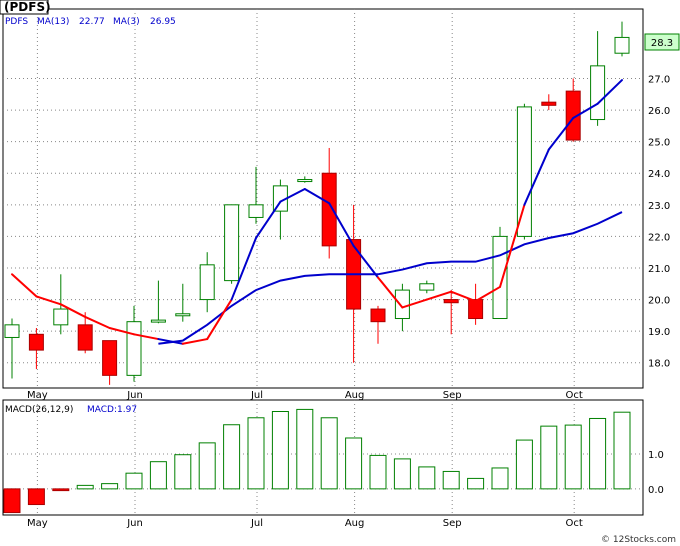 This screenshot has height=546, width=680. Describe the element at coordinates (659, 111) in the screenshot. I see `price-tick-label: 26.0` at that location.